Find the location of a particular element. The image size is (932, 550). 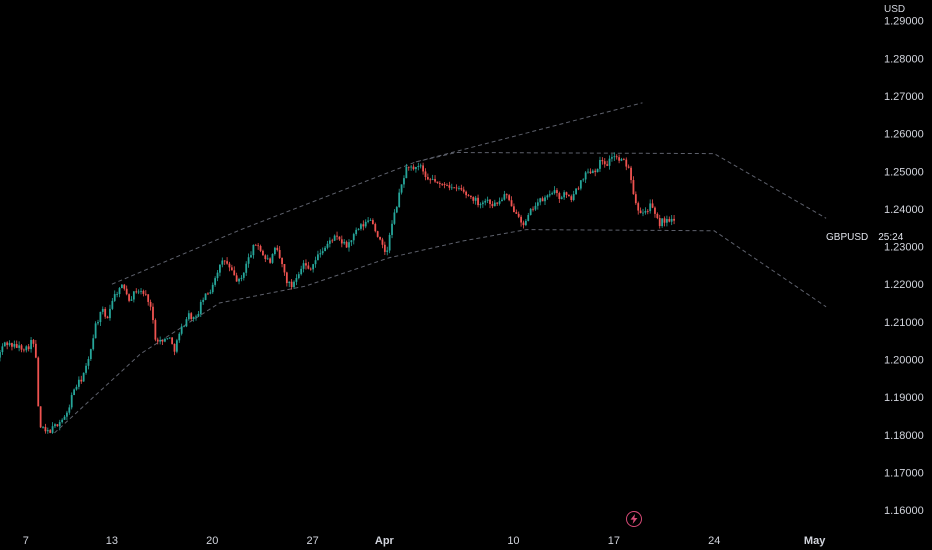

price-tick-label: 1.24000 is located at coordinates (904, 210).